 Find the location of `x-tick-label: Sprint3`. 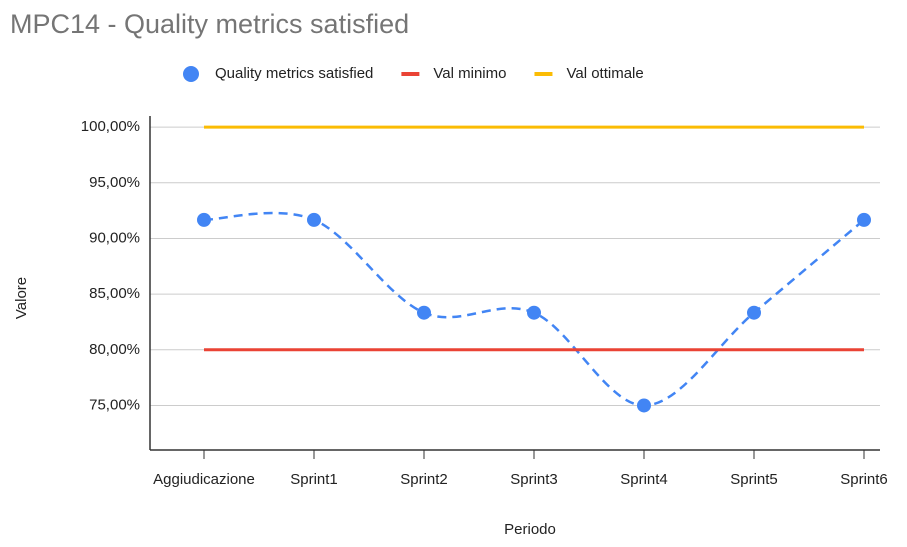

x-tick-label: Sprint3 is located at coordinates (534, 479).